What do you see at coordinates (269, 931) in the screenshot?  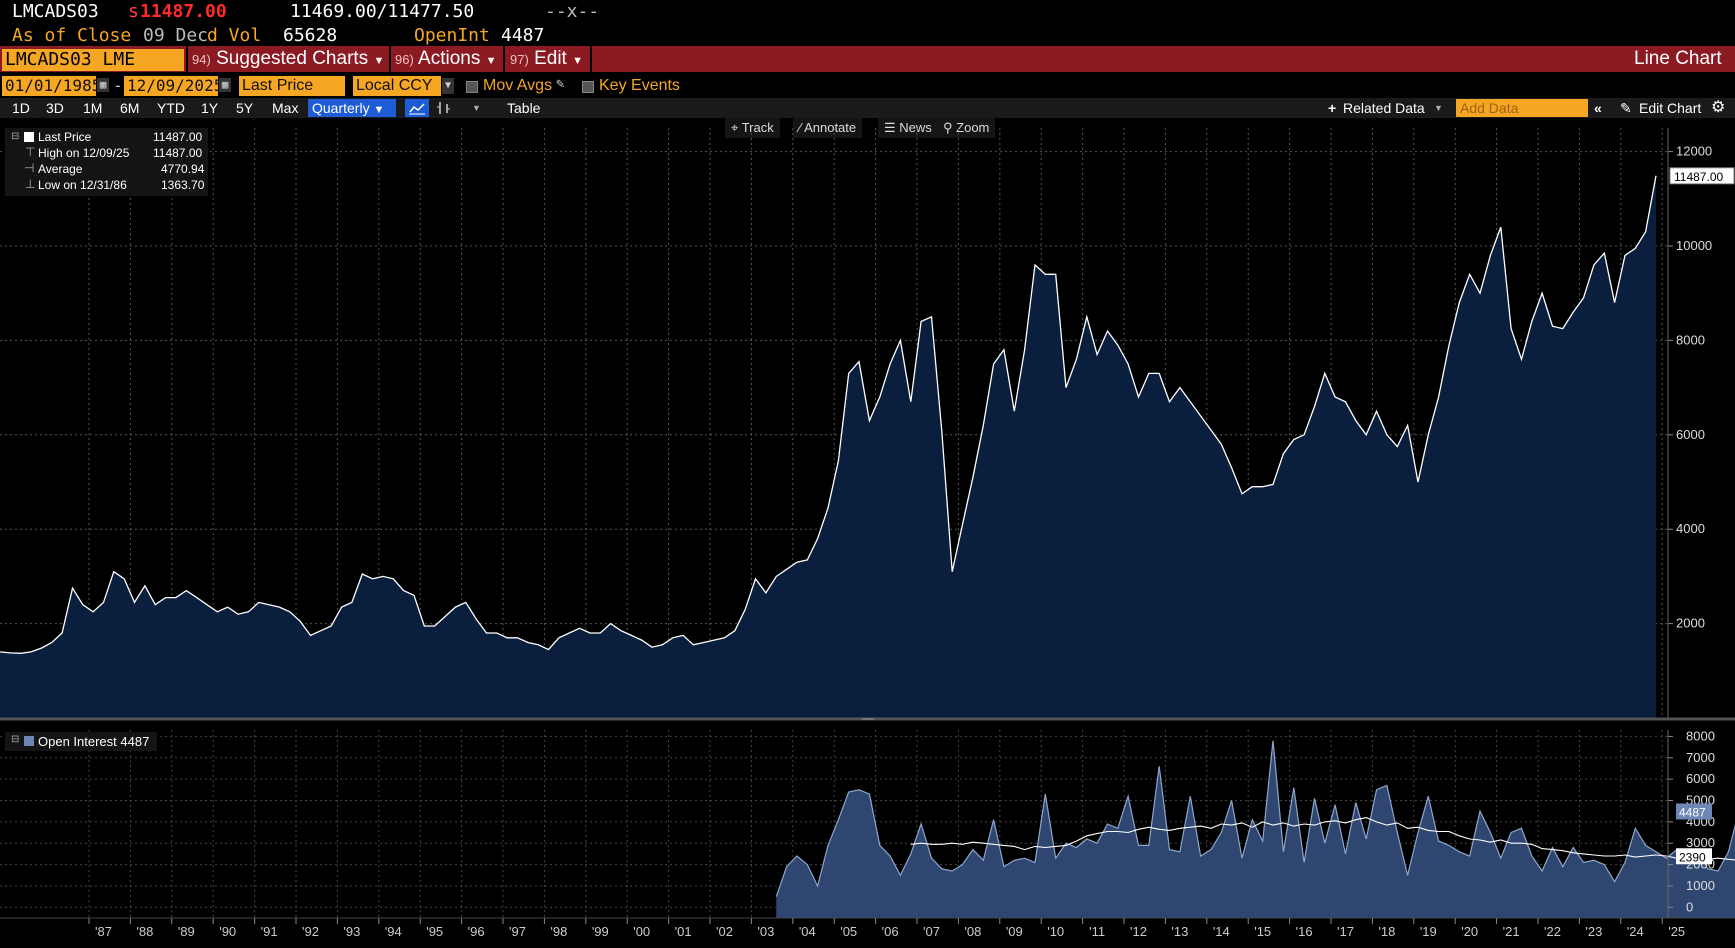 I see `x-tick-label: '91` at bounding box center [269, 931].